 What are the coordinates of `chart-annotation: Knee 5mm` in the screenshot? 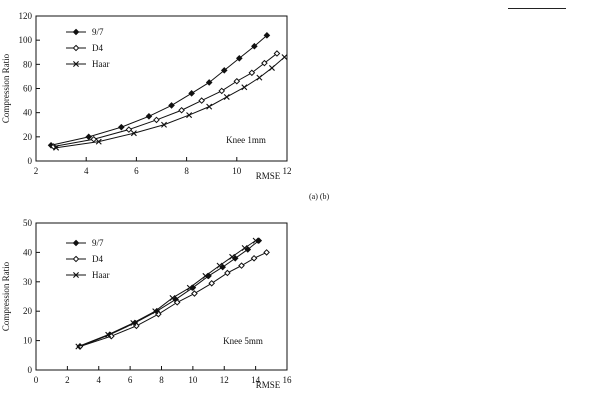 It's located at (243, 341).